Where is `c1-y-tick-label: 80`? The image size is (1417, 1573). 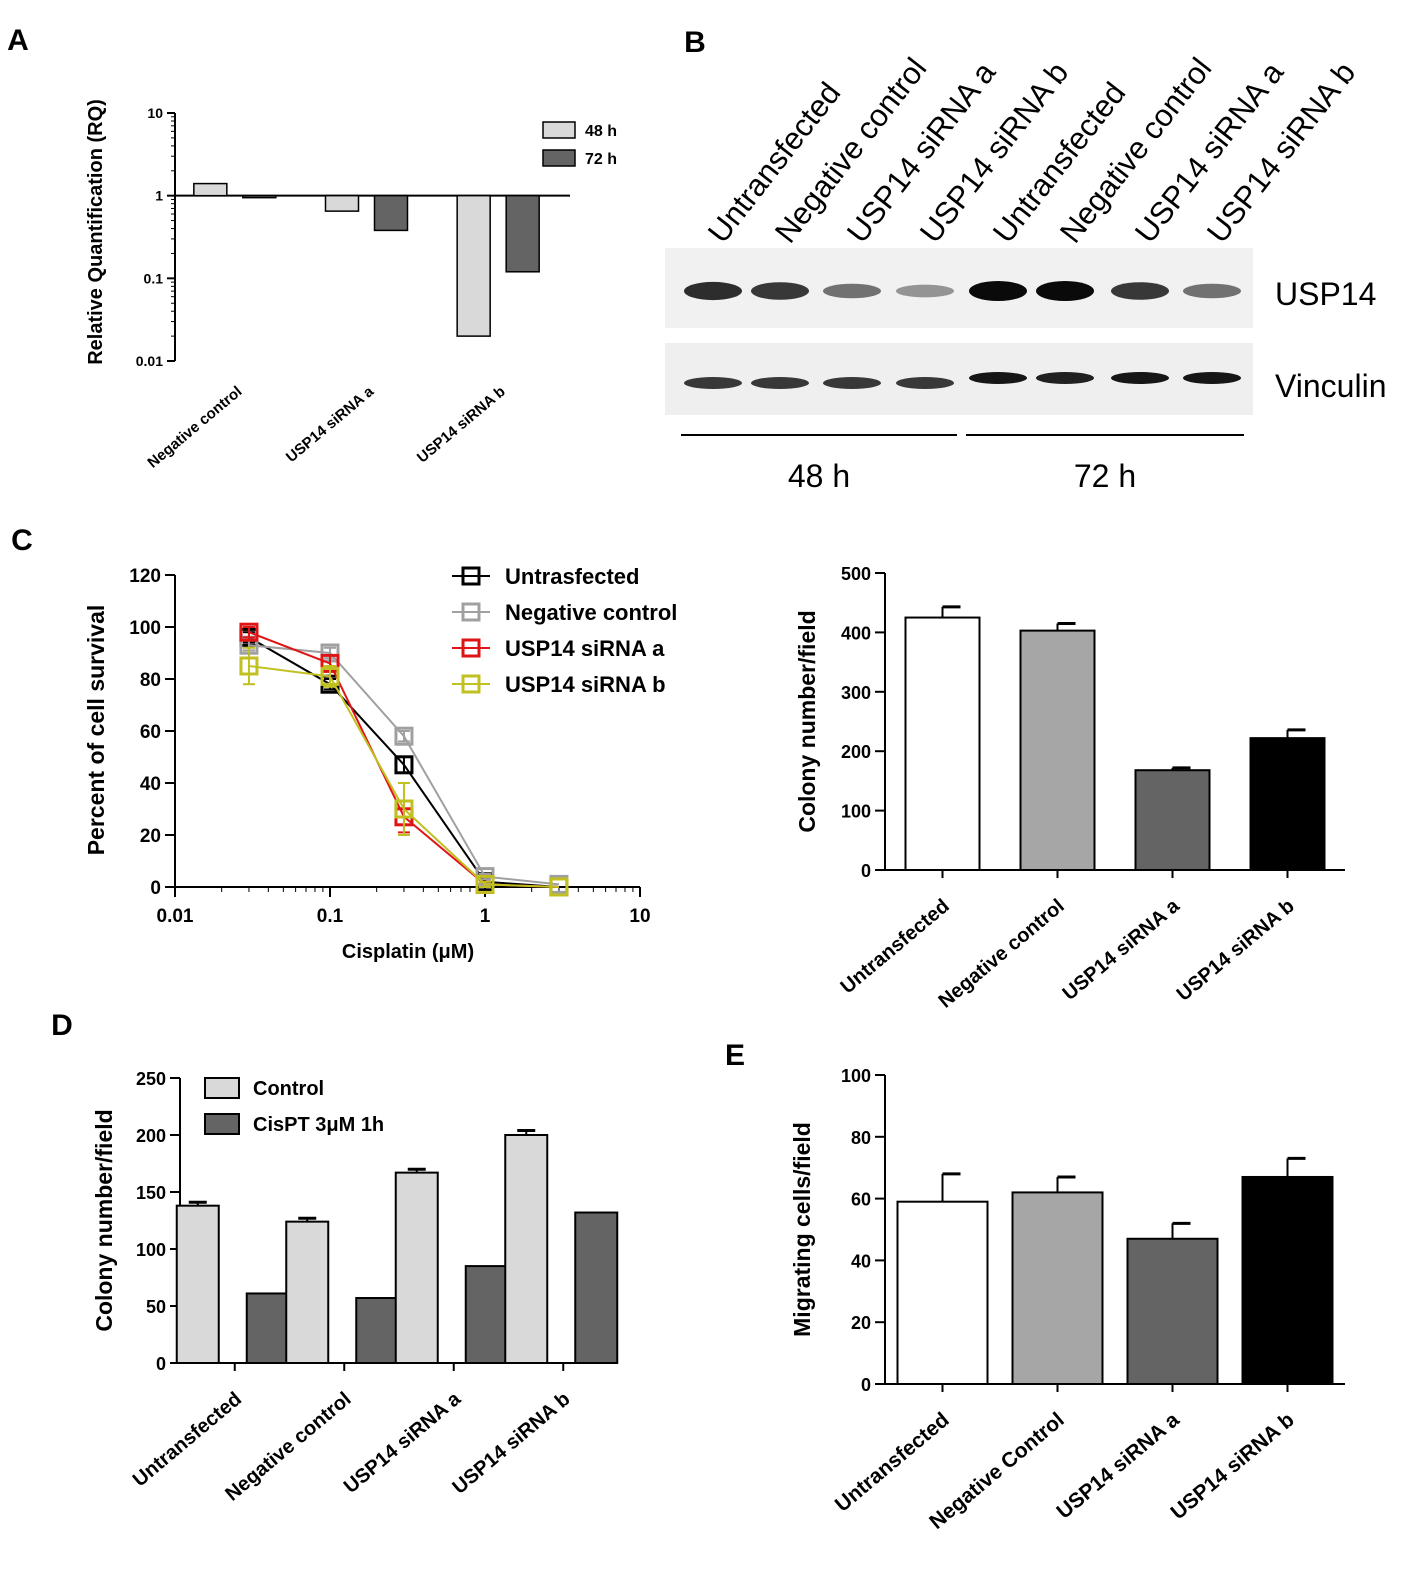 c1-y-tick-label: 80 is located at coordinates (150, 680).